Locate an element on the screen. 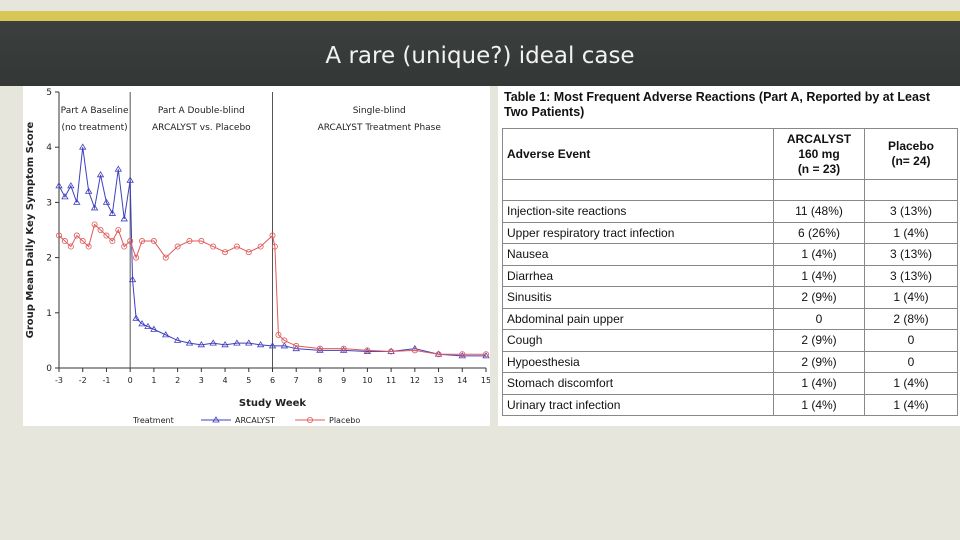  table-row: Hypoesthesia 2 (9%) 0 is located at coordinates (730, 361).